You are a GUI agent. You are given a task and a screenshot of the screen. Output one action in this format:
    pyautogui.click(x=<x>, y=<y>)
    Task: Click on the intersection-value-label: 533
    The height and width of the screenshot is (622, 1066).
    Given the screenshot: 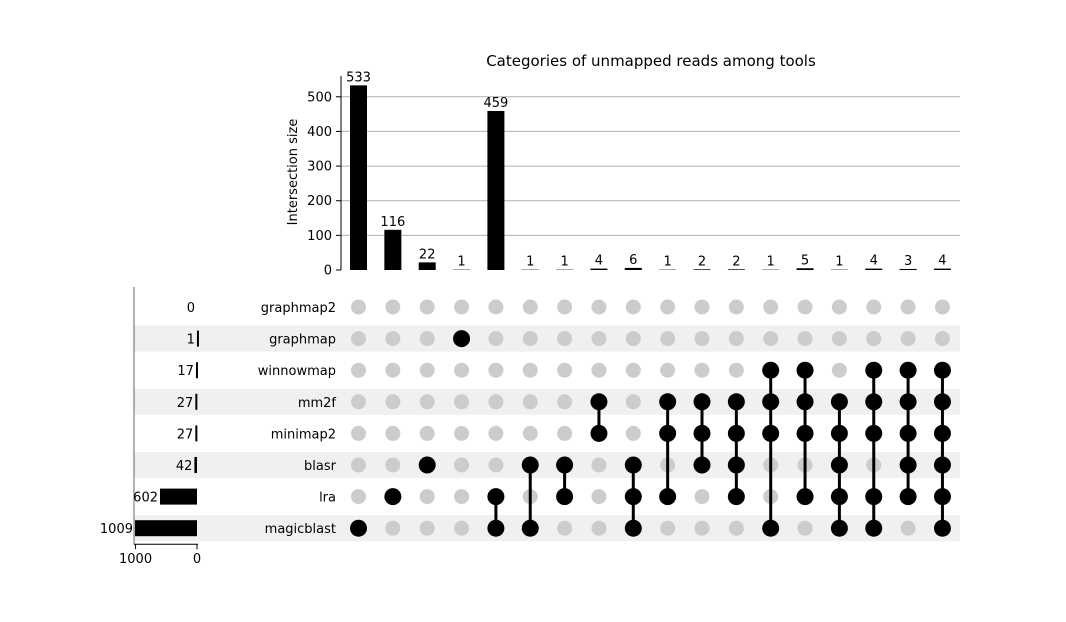 What is the action you would take?
    pyautogui.click(x=358, y=77)
    